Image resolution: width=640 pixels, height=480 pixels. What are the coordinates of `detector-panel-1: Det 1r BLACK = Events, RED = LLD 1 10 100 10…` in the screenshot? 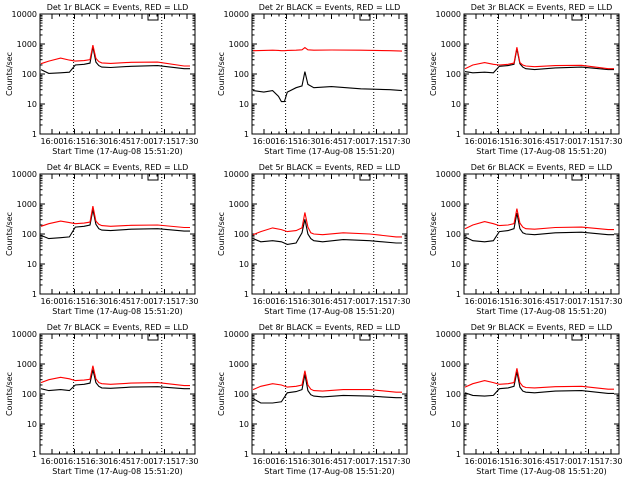 It's located at (102, 79).